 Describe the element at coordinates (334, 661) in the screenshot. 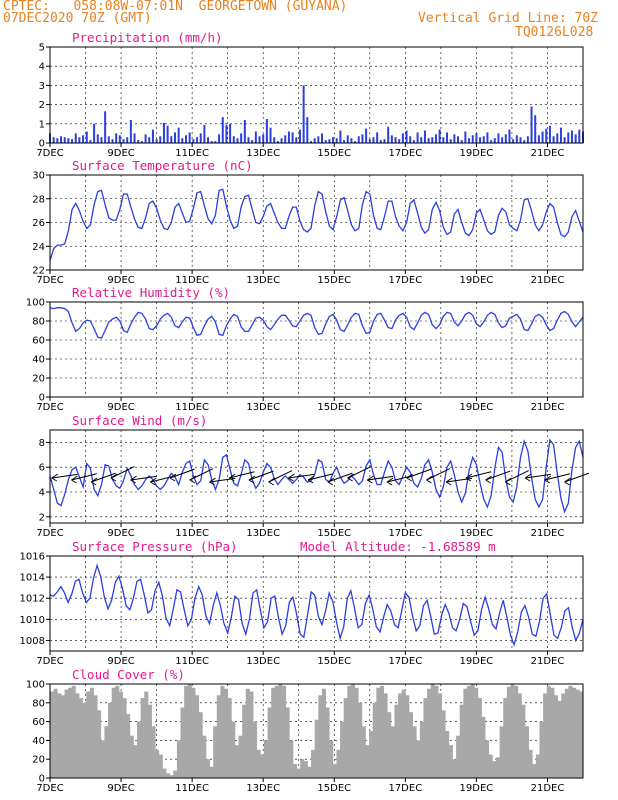

I see `pres-xtick-label: 15DEC` at that location.